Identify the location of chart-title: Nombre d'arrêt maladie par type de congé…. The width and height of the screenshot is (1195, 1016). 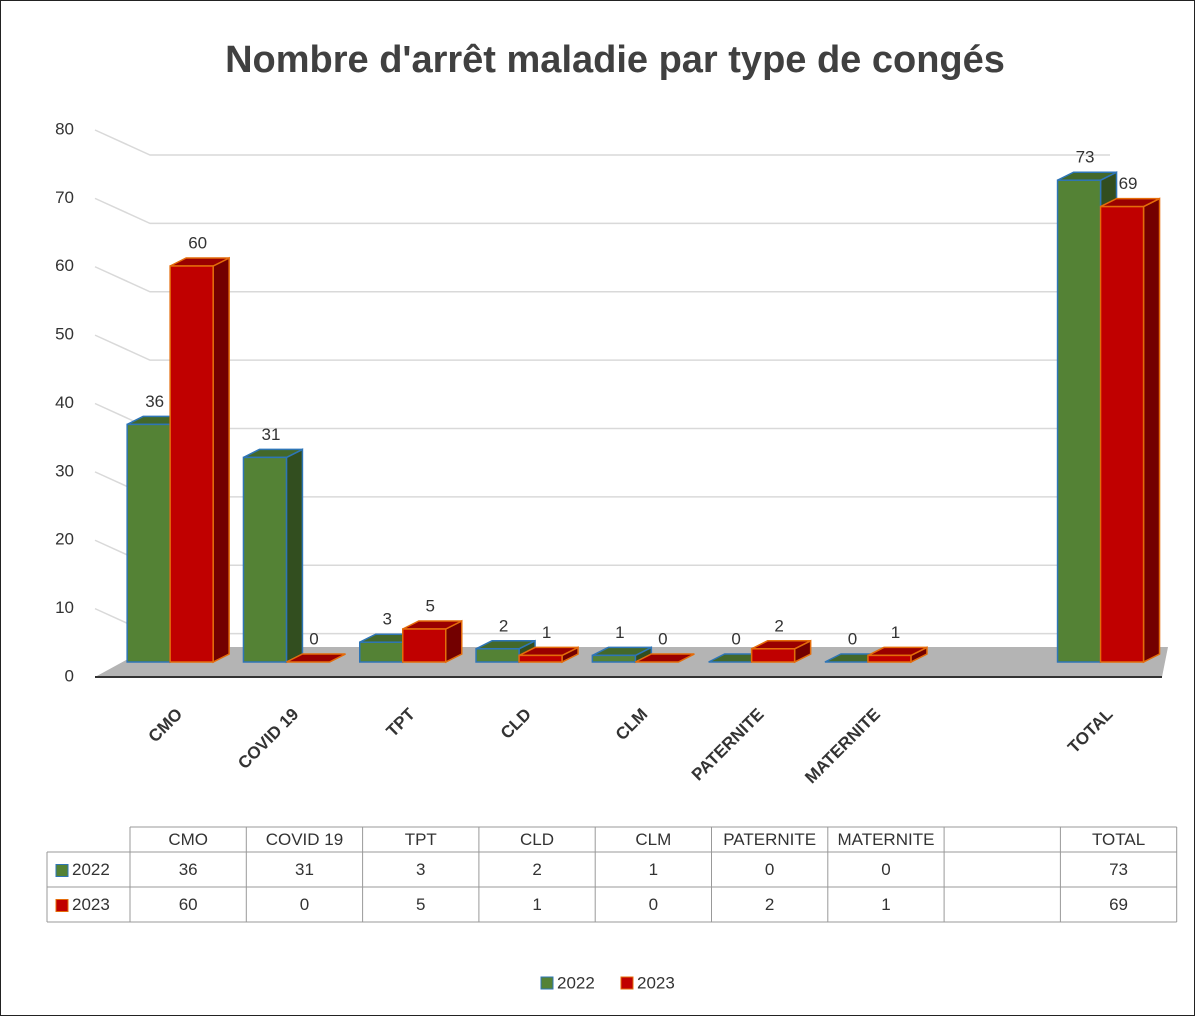
(615, 60).